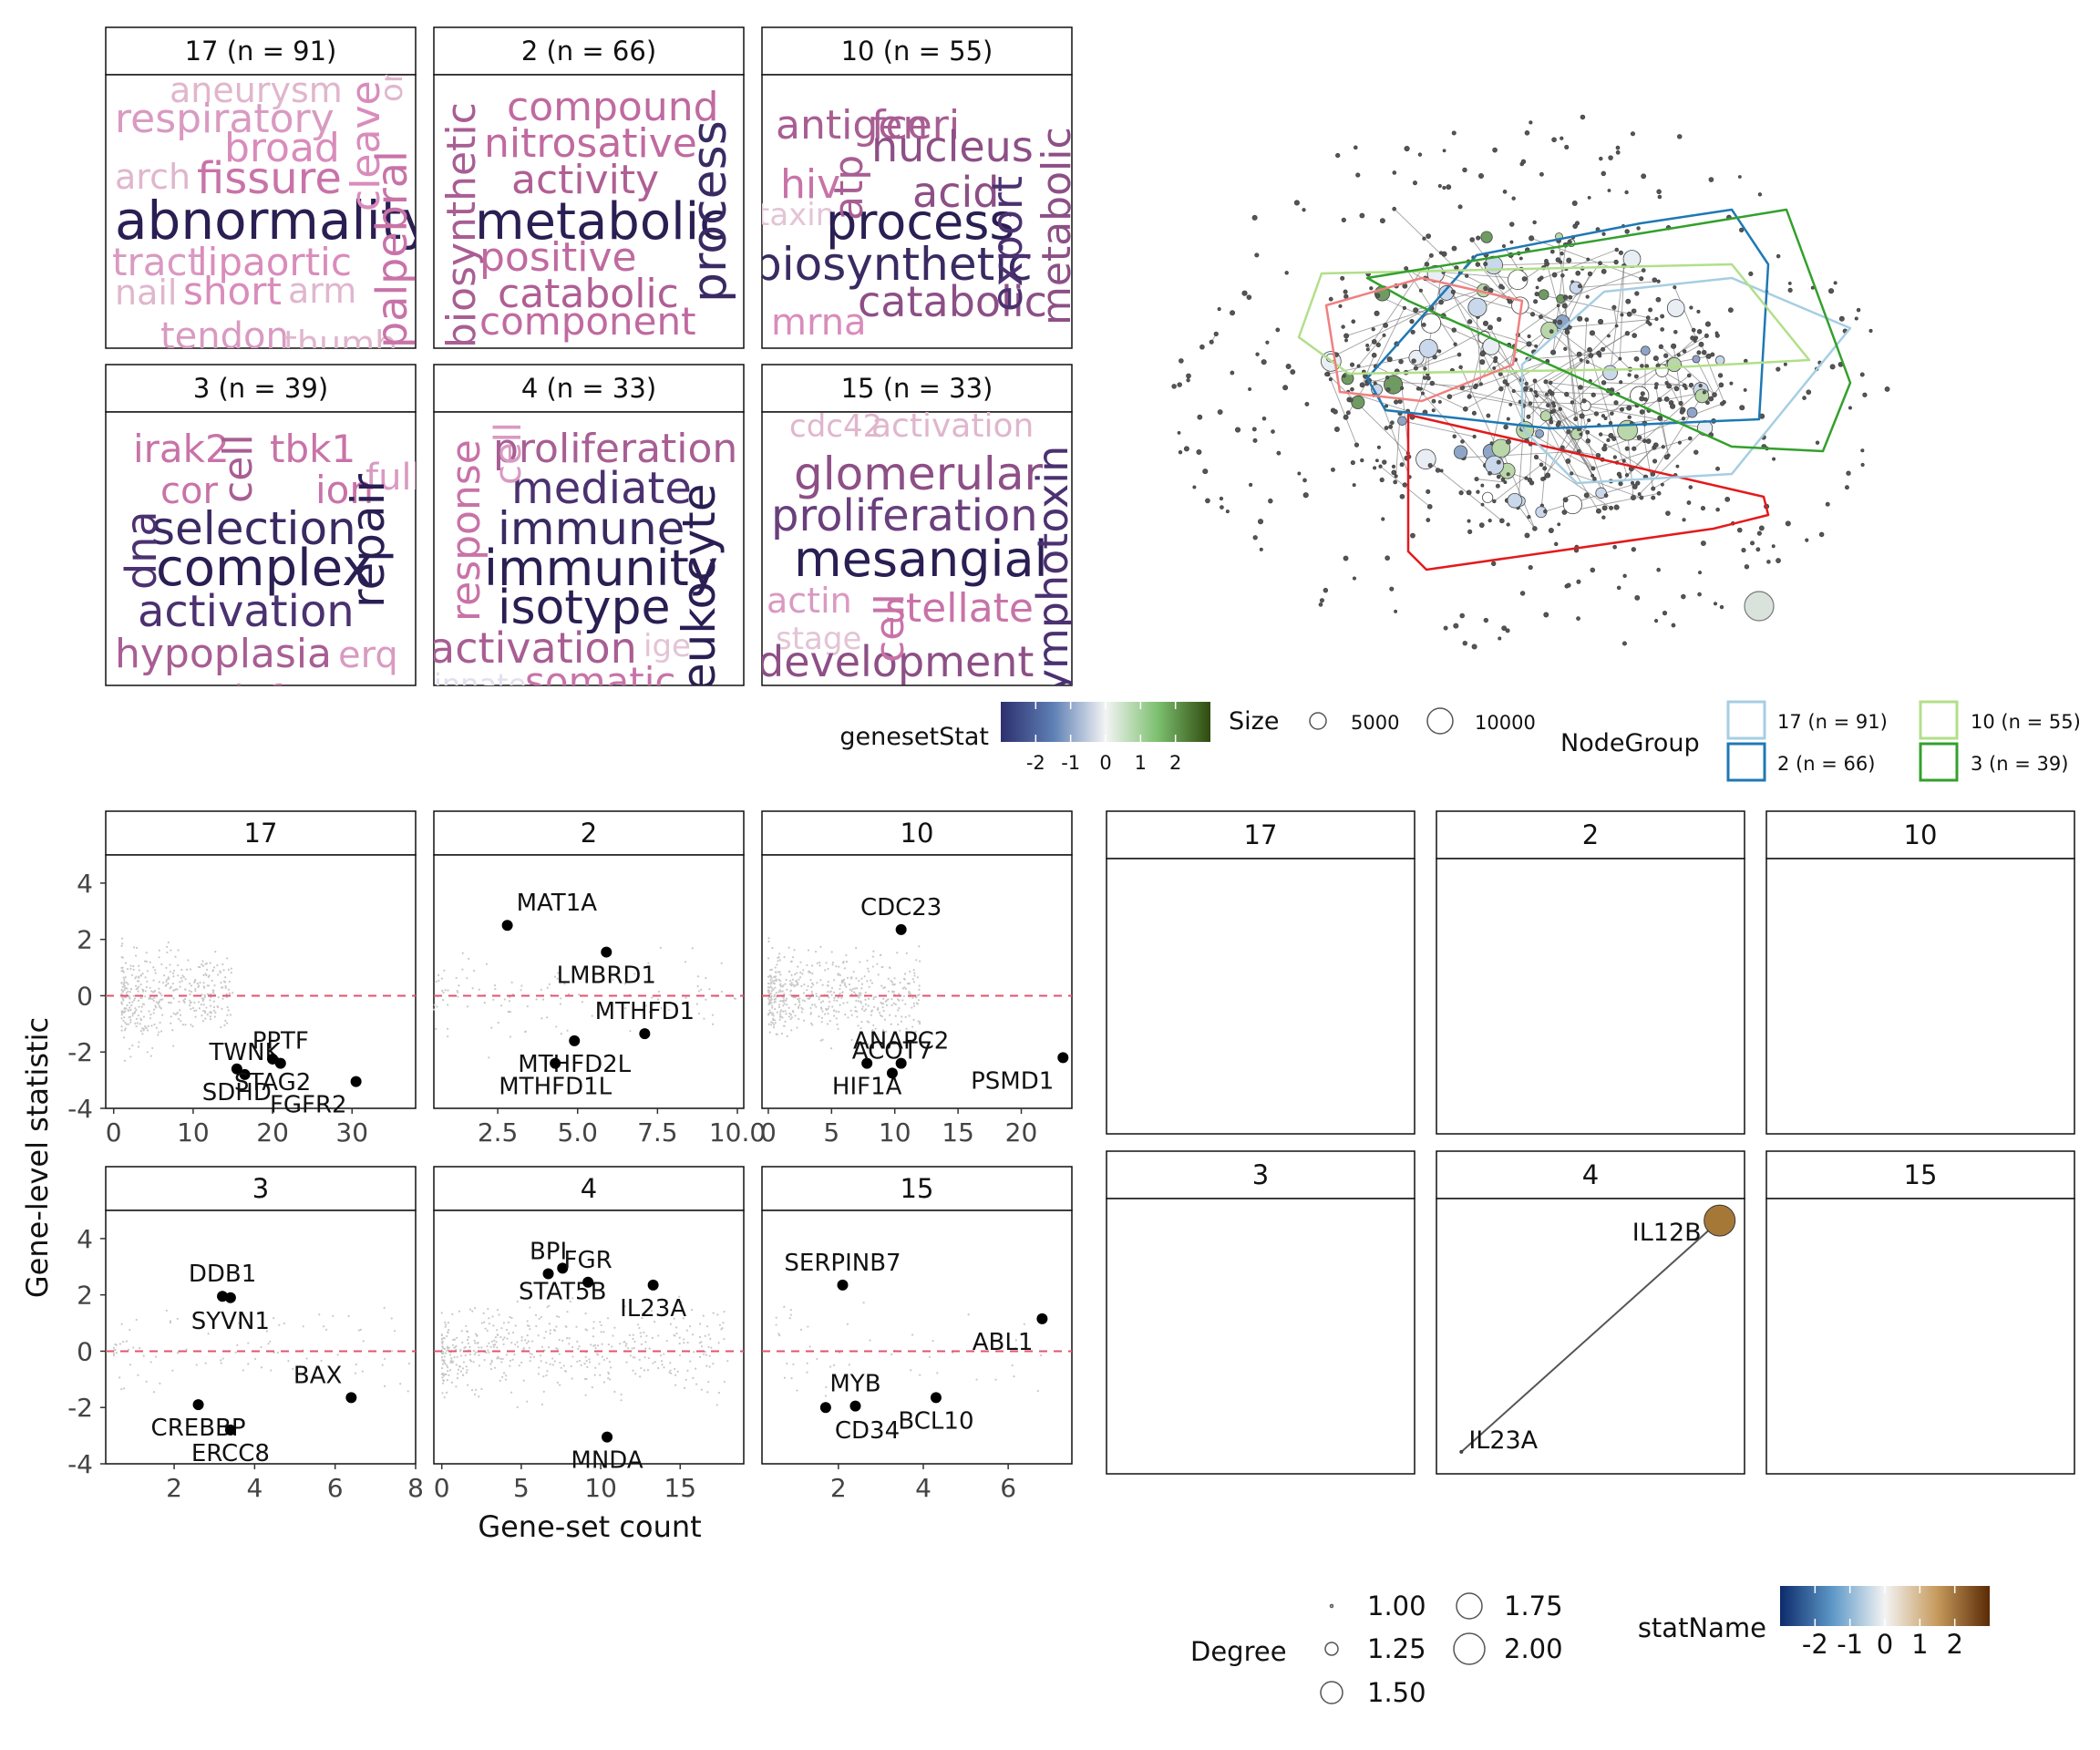 This screenshot has height=1750, width=2100. Describe the element at coordinates (1921, 1175) in the screenshot. I see `network-strip-label: 15` at that location.